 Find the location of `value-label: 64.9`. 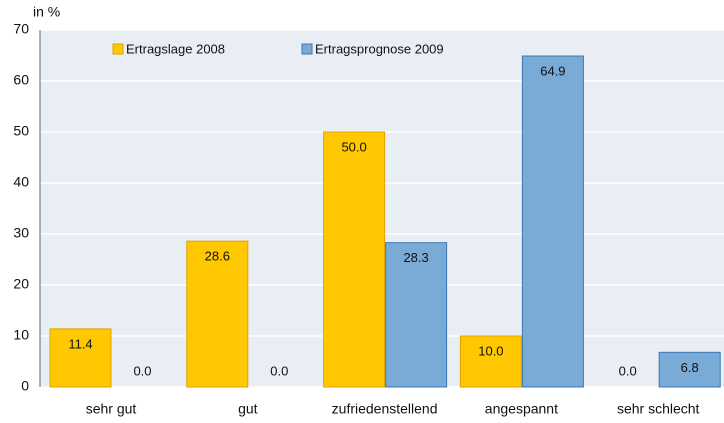

value-label: 64.9 is located at coordinates (552, 70).